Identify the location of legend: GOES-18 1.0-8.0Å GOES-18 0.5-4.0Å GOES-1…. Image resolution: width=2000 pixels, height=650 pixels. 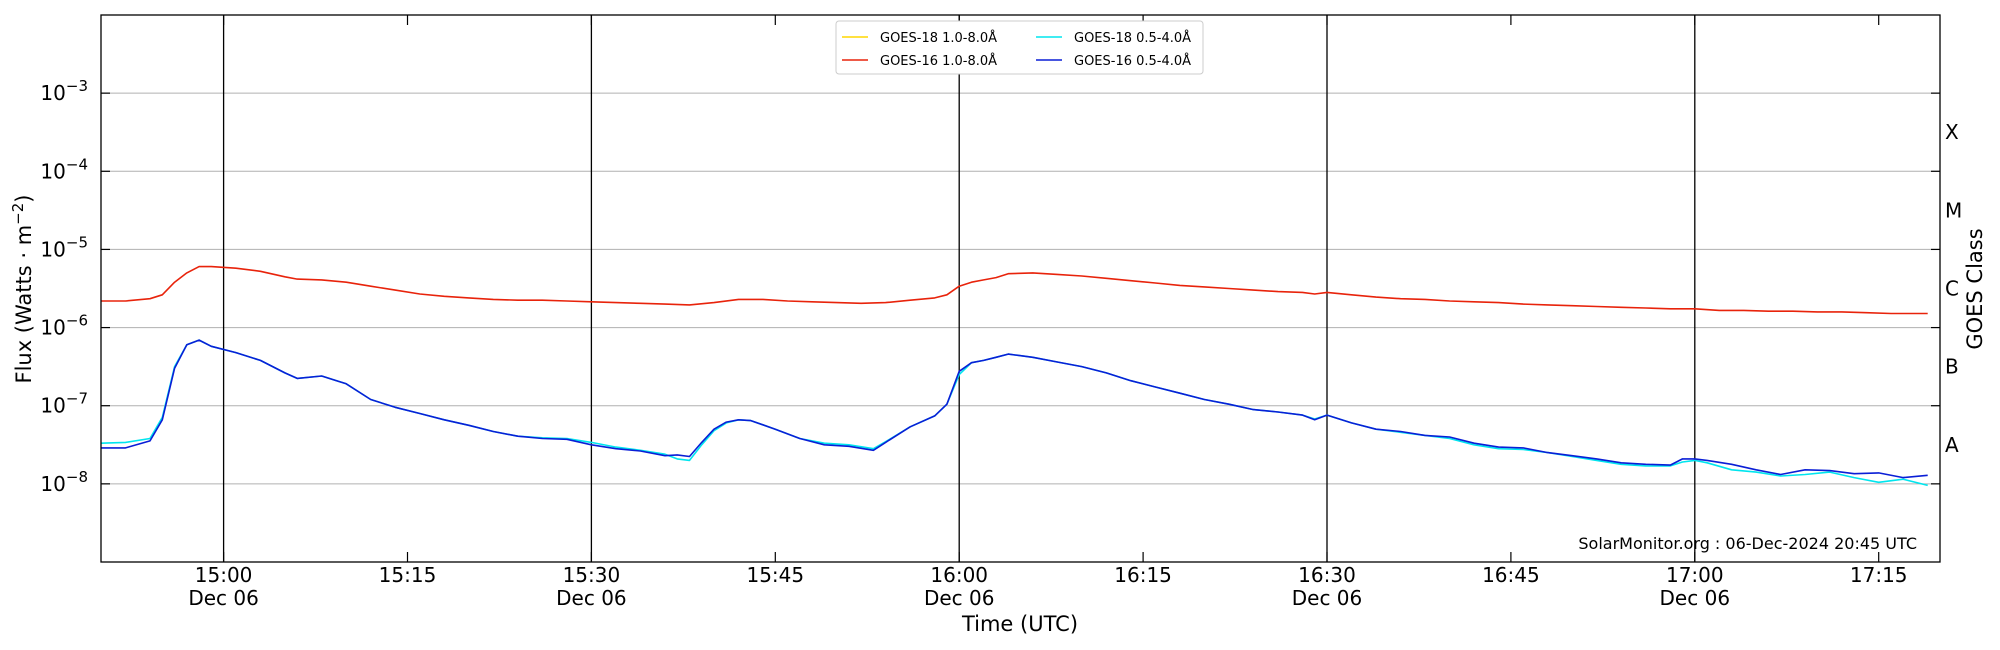
(1019, 47).